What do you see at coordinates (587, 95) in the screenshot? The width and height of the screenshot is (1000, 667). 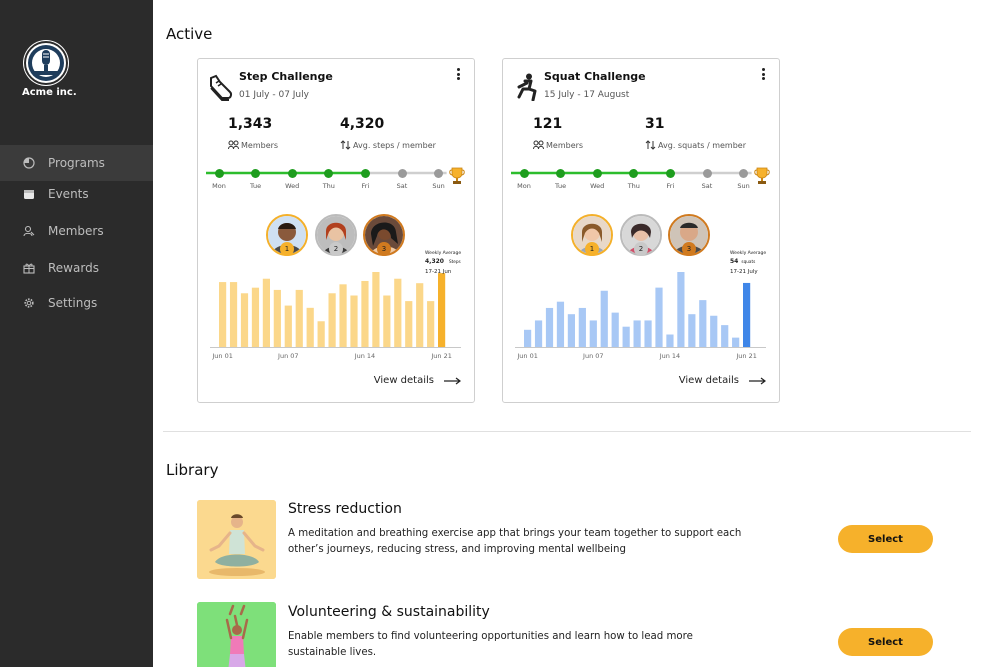 I see `card-dates: 15 July - 17 August` at bounding box center [587, 95].